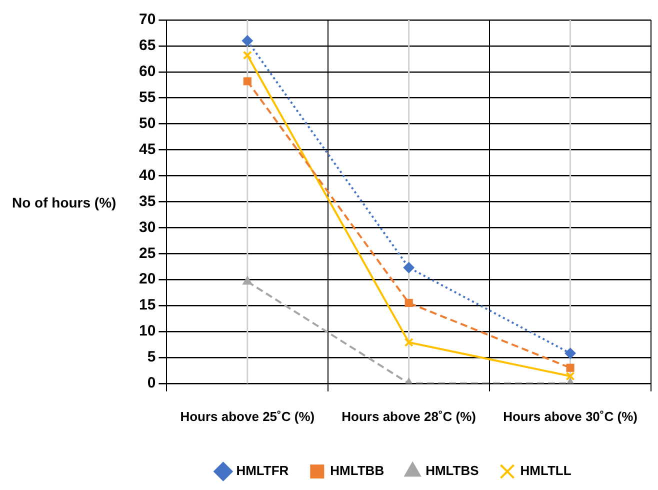 The width and height of the screenshot is (658, 490). Describe the element at coordinates (147, 227) in the screenshot. I see `y-tick-label: 30` at that location.